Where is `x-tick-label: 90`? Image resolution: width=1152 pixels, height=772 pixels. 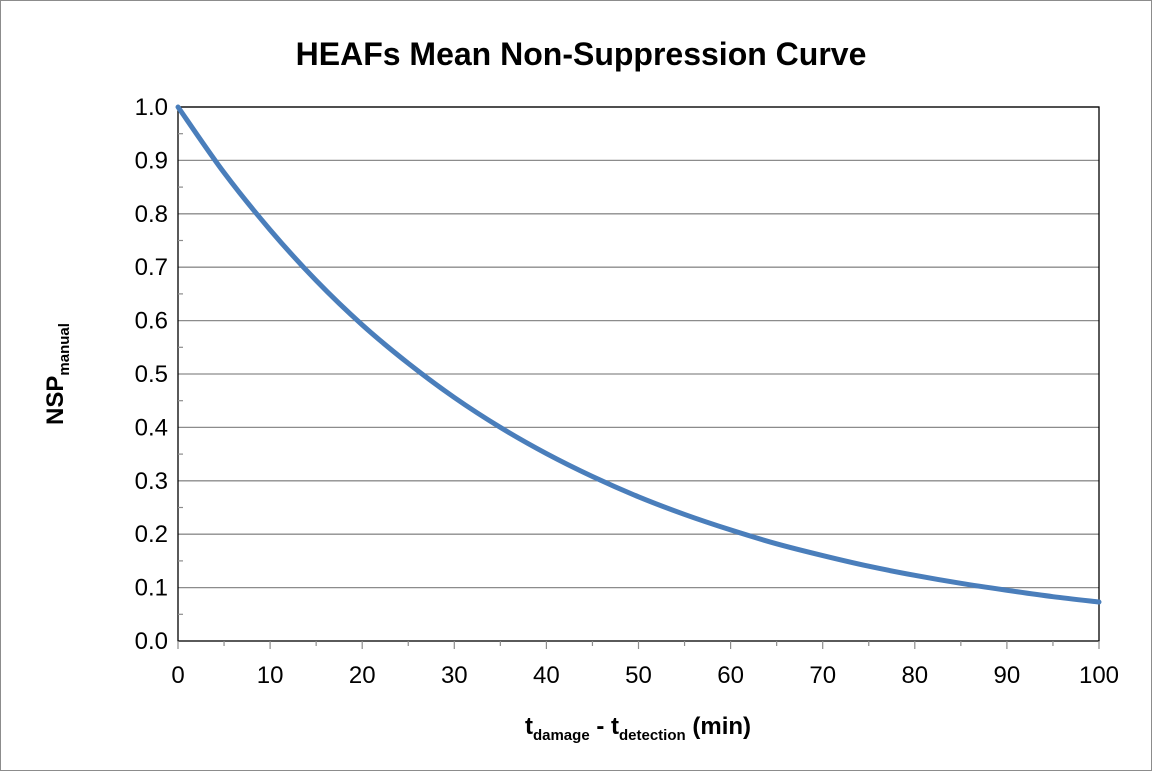 x-tick-label: 90 is located at coordinates (1007, 675).